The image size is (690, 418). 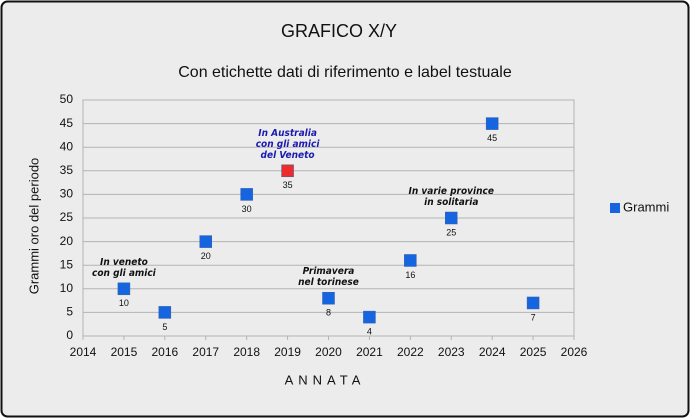 I want to click on y-tick-label: 40, so click(x=67, y=146).